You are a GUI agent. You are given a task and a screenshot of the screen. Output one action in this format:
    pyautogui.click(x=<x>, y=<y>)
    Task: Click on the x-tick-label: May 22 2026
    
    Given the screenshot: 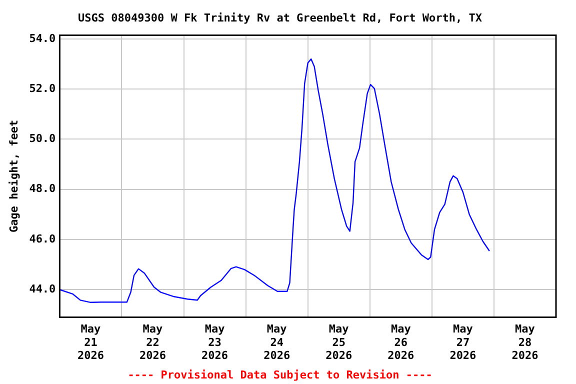 What is the action you would take?
    pyautogui.click(x=153, y=342)
    